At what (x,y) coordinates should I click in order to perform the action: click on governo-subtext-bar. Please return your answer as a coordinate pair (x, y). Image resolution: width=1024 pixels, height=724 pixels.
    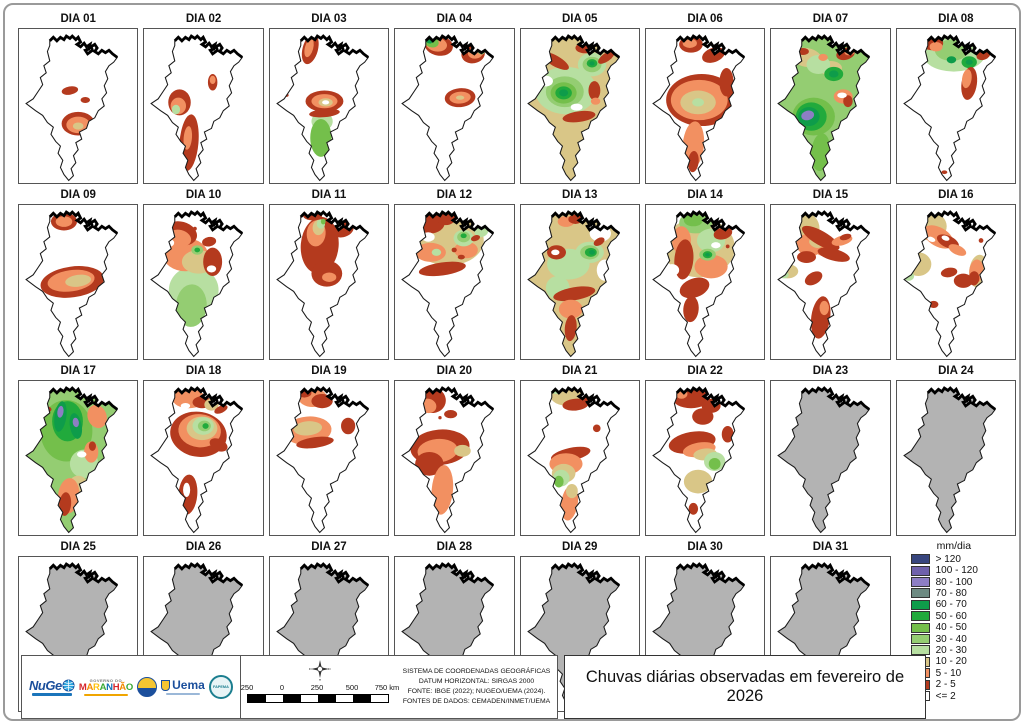
    Looking at the image, I should click on (105, 694).